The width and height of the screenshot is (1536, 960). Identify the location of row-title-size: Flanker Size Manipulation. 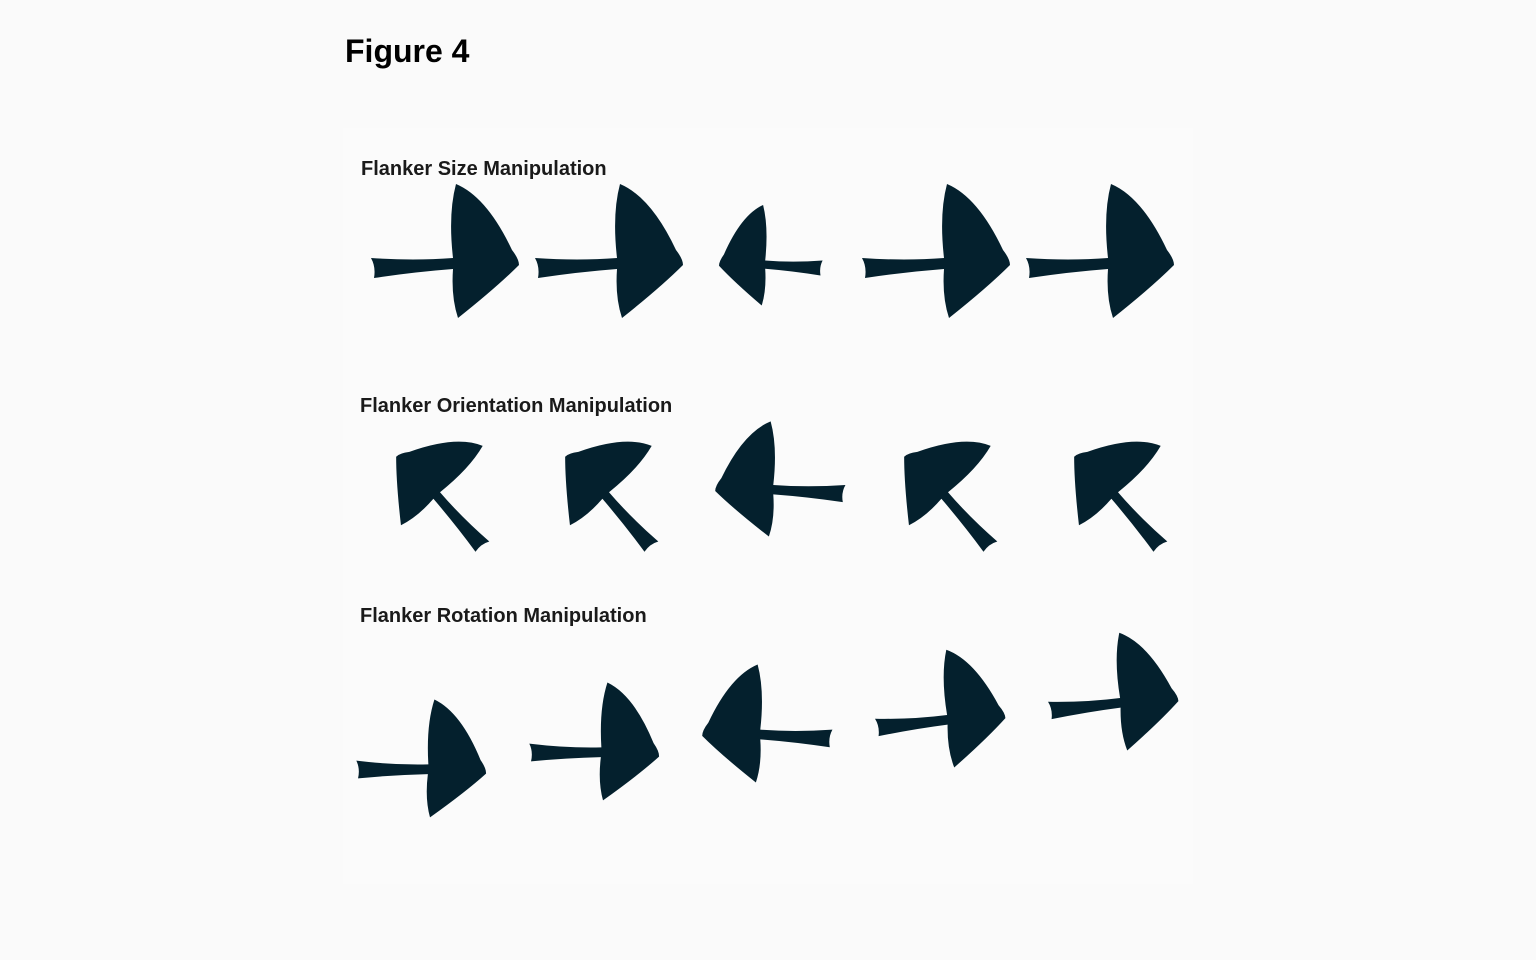
(484, 169).